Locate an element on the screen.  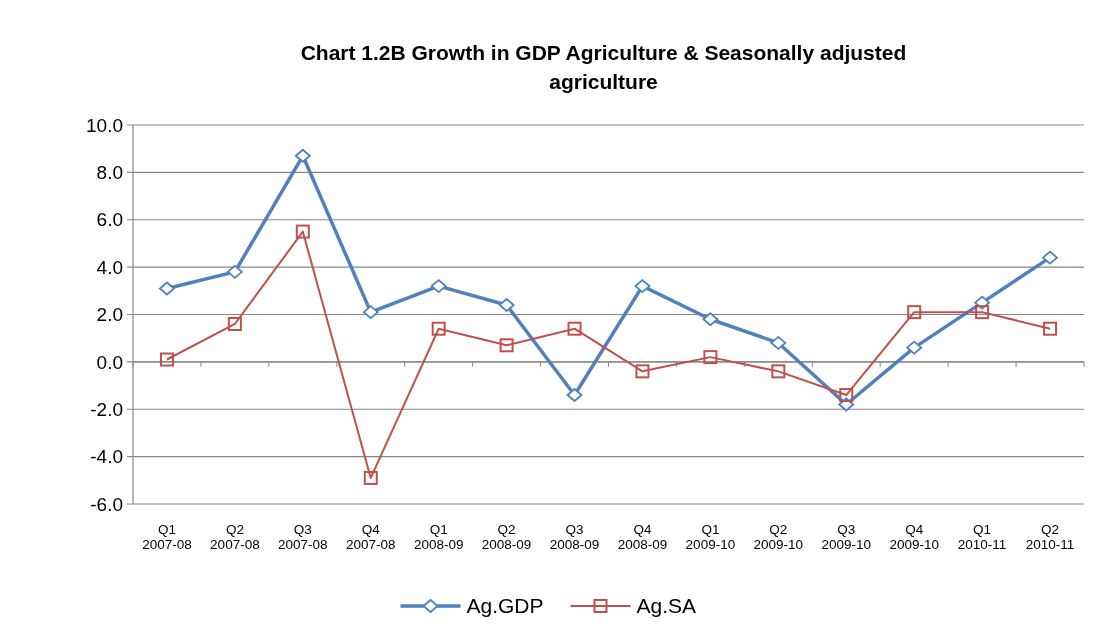
x-tick-label: Q1 2009-10 is located at coordinates (710, 537).